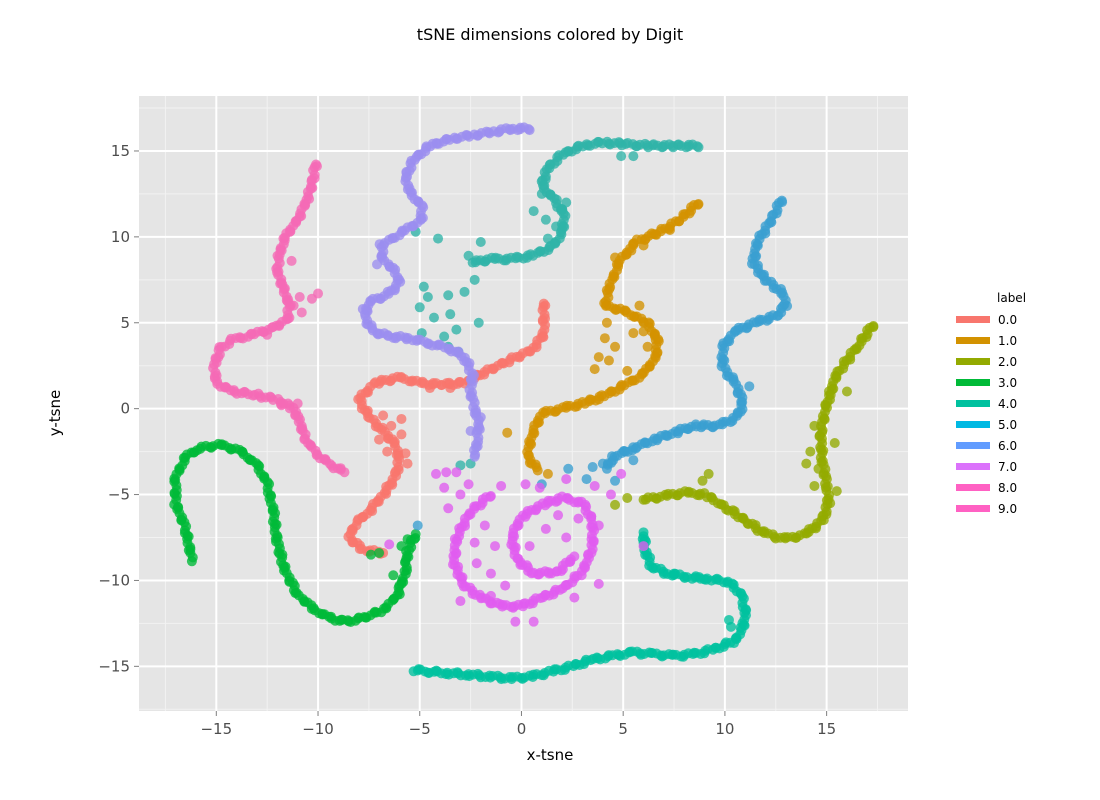  I want to click on series-4.0, so click(580, 606).